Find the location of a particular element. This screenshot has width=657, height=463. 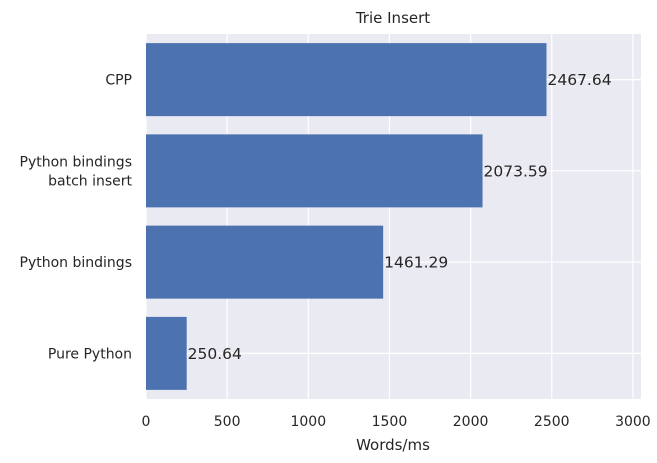

x-tick-label: 500 is located at coordinates (227, 422).